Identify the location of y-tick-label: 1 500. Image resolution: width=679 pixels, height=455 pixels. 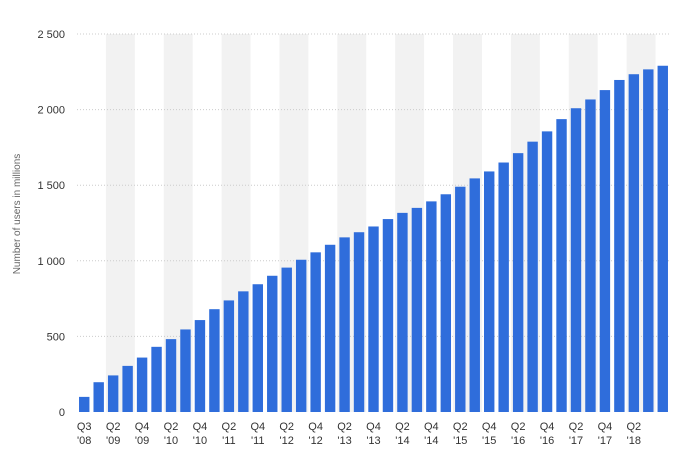
(51, 186).